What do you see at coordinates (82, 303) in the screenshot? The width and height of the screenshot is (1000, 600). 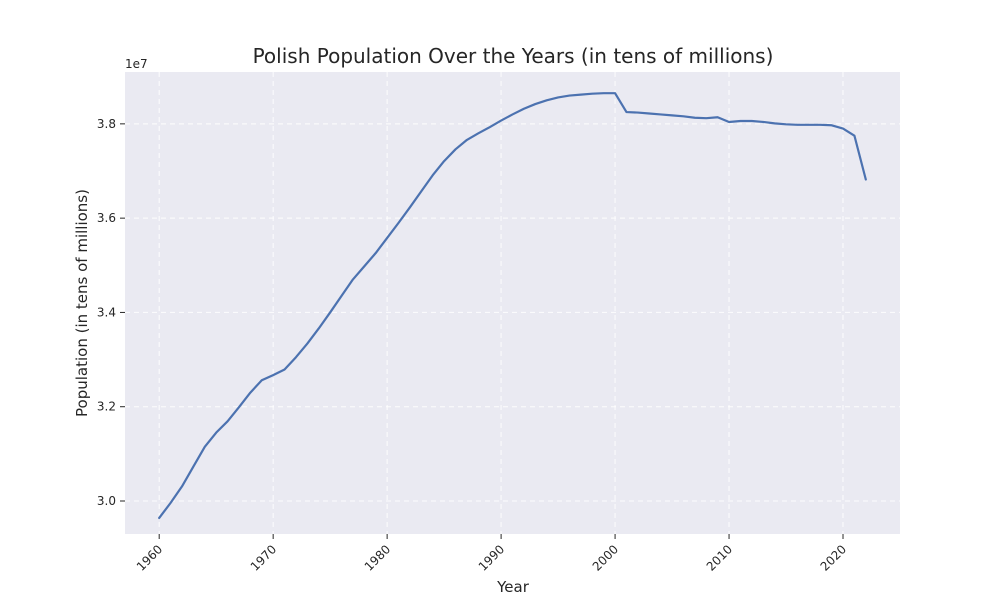 I see `y-axis-label: Population (in tens of millions)` at bounding box center [82, 303].